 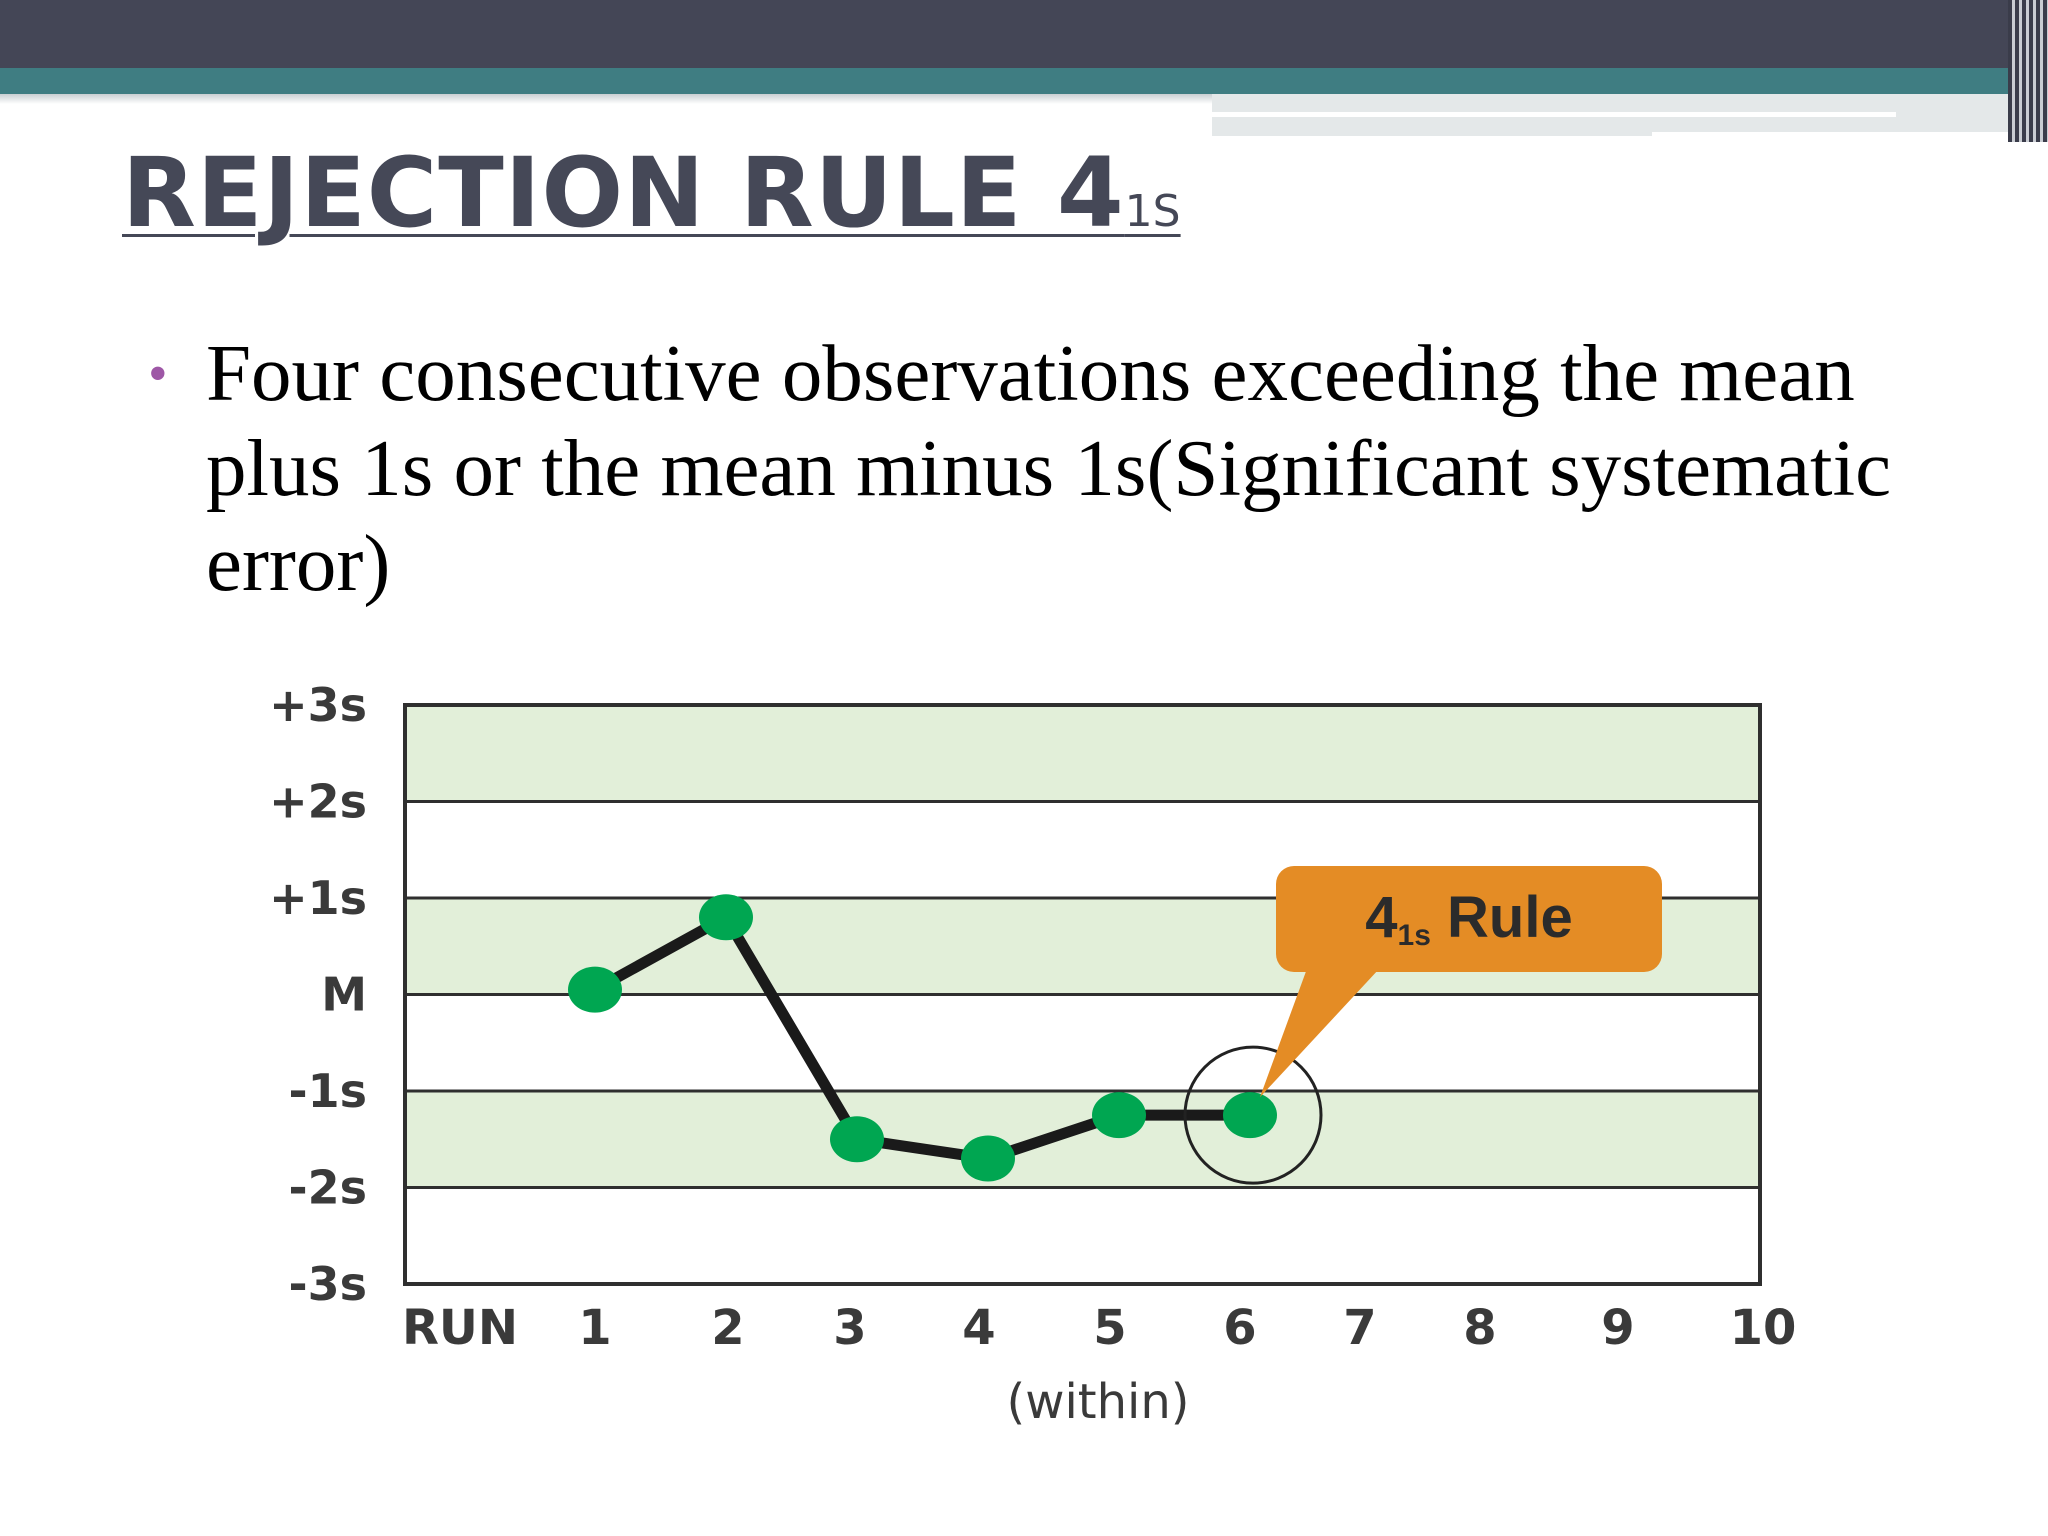 I want to click on y-tick-label: -3s, so click(x=328, y=1284).